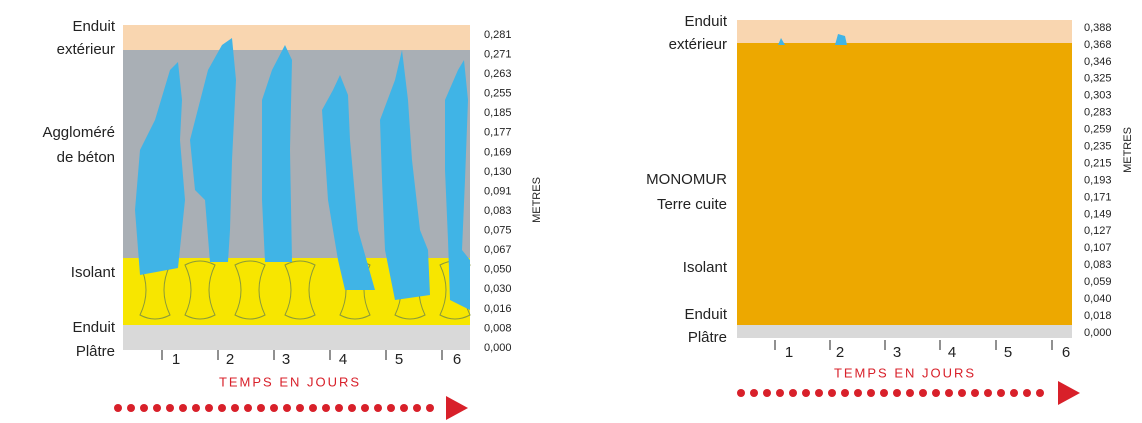 The height and width of the screenshot is (423, 1142). Describe the element at coordinates (498, 74) in the screenshot. I see `scale-label: 0,263` at that location.